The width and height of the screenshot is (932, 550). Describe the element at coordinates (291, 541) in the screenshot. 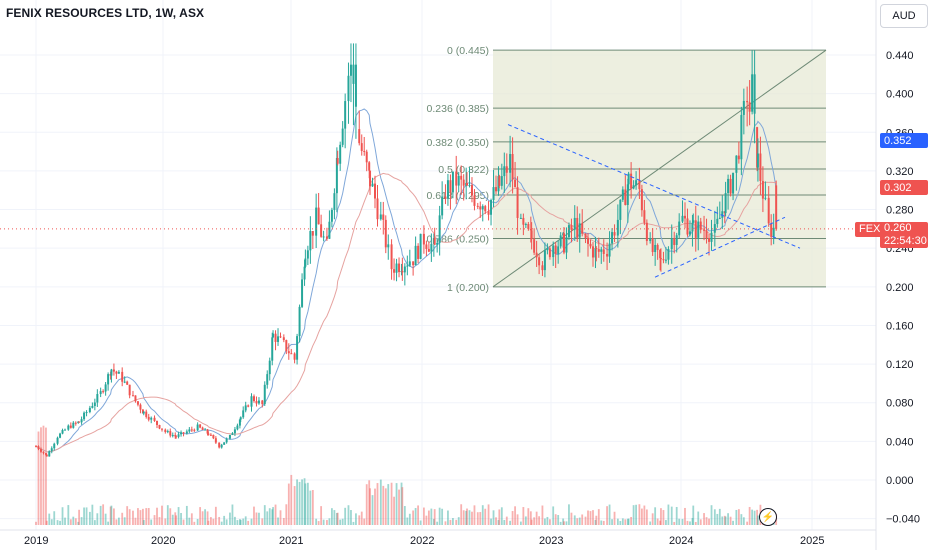

I see `date-tick-label: 2021` at that location.